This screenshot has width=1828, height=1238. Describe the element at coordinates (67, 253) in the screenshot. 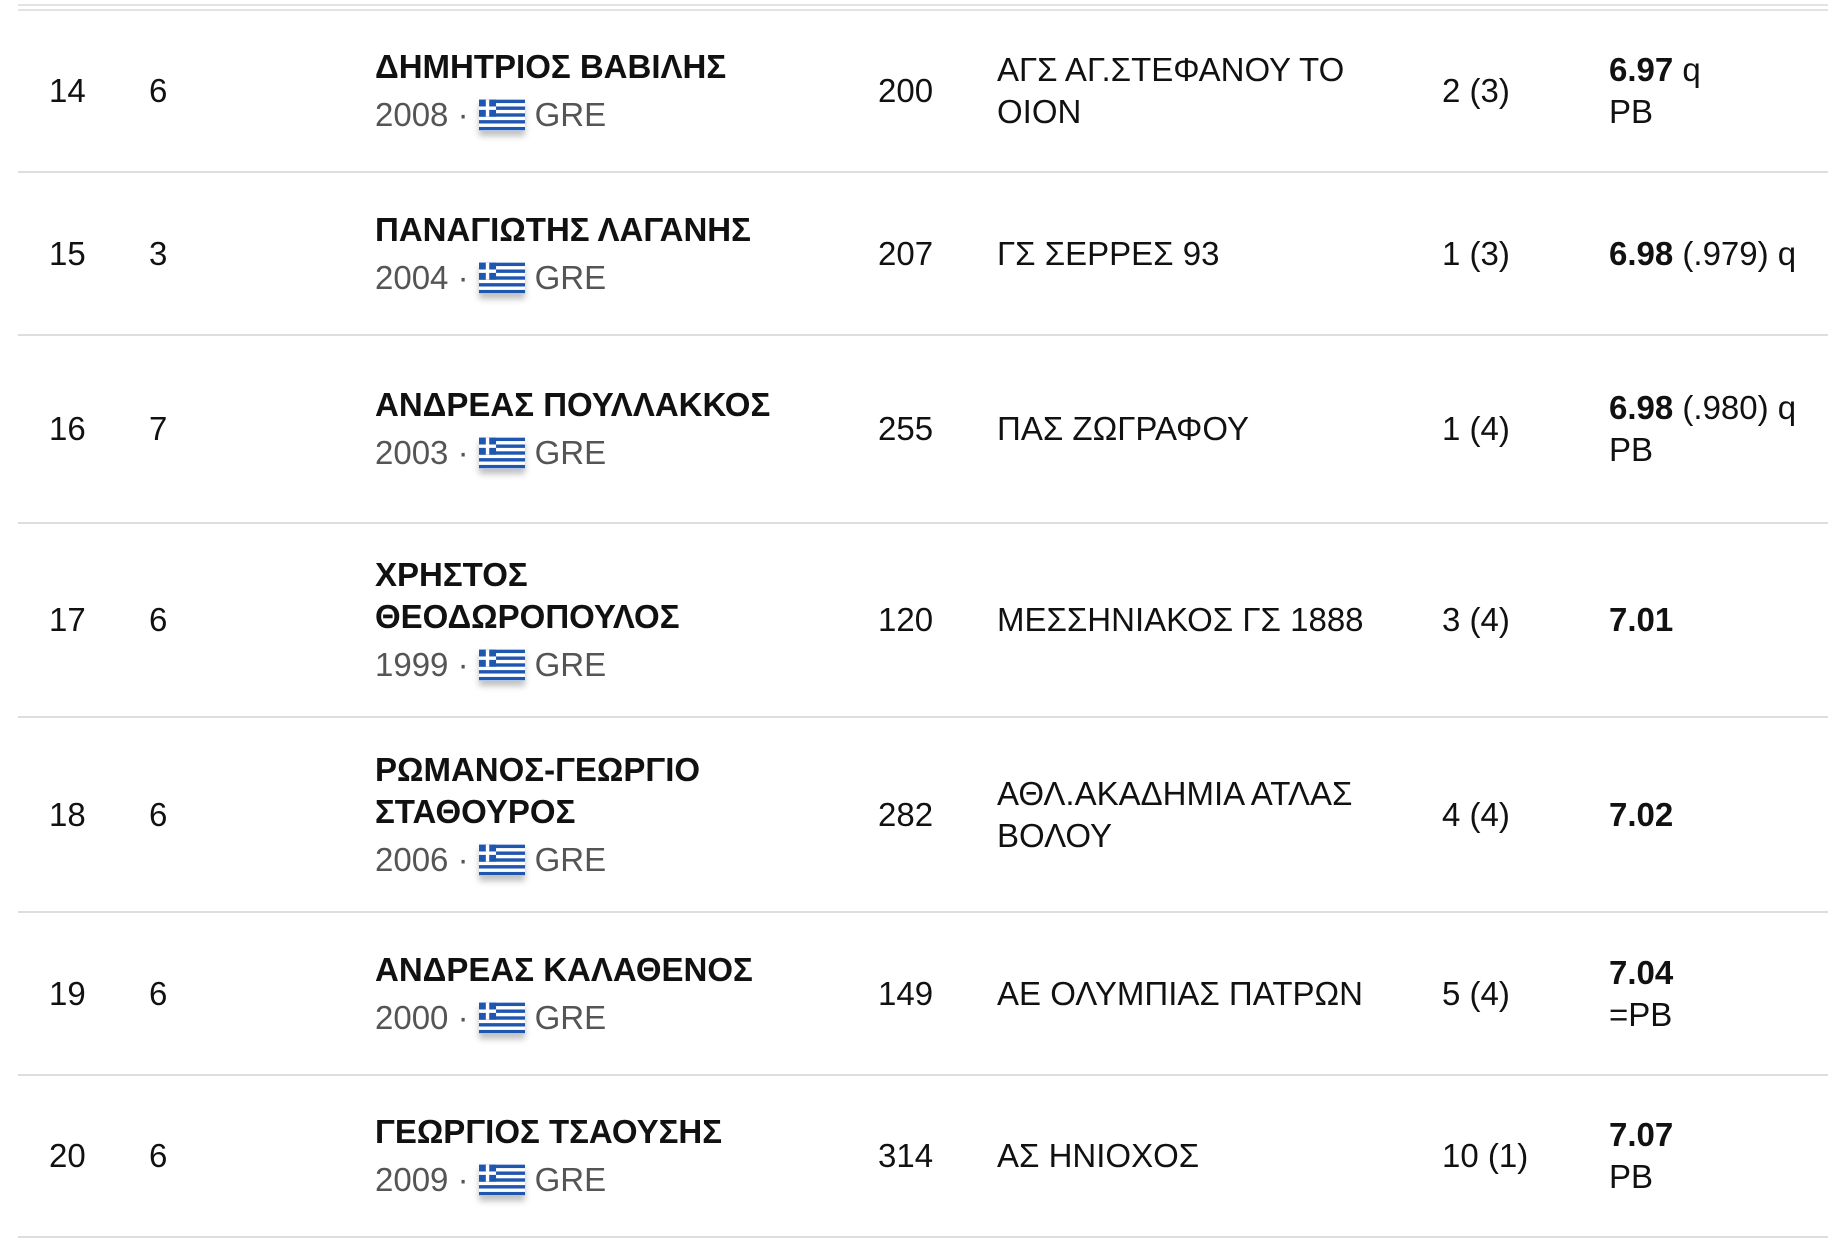

I see `rank-cell: 15` at that location.